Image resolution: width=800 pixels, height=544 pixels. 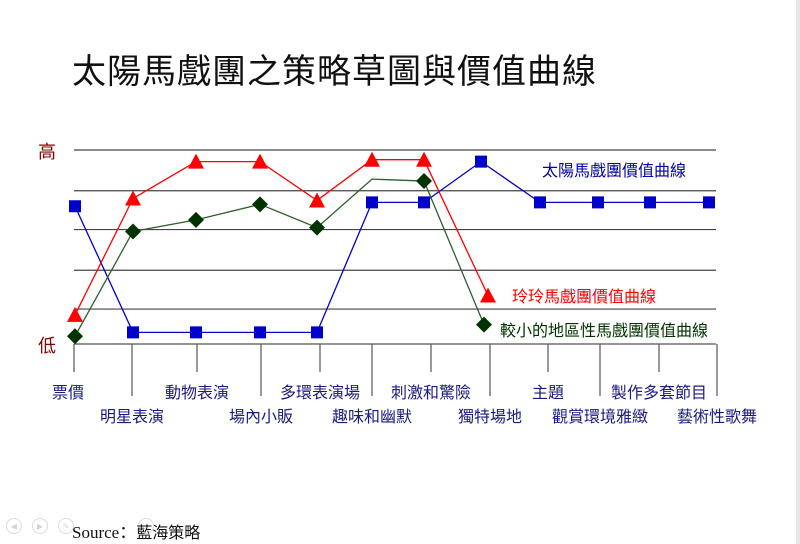 I want to click on legend-cirque-du-soleil: 太陽馬戲團價值曲線, so click(x=614, y=170).